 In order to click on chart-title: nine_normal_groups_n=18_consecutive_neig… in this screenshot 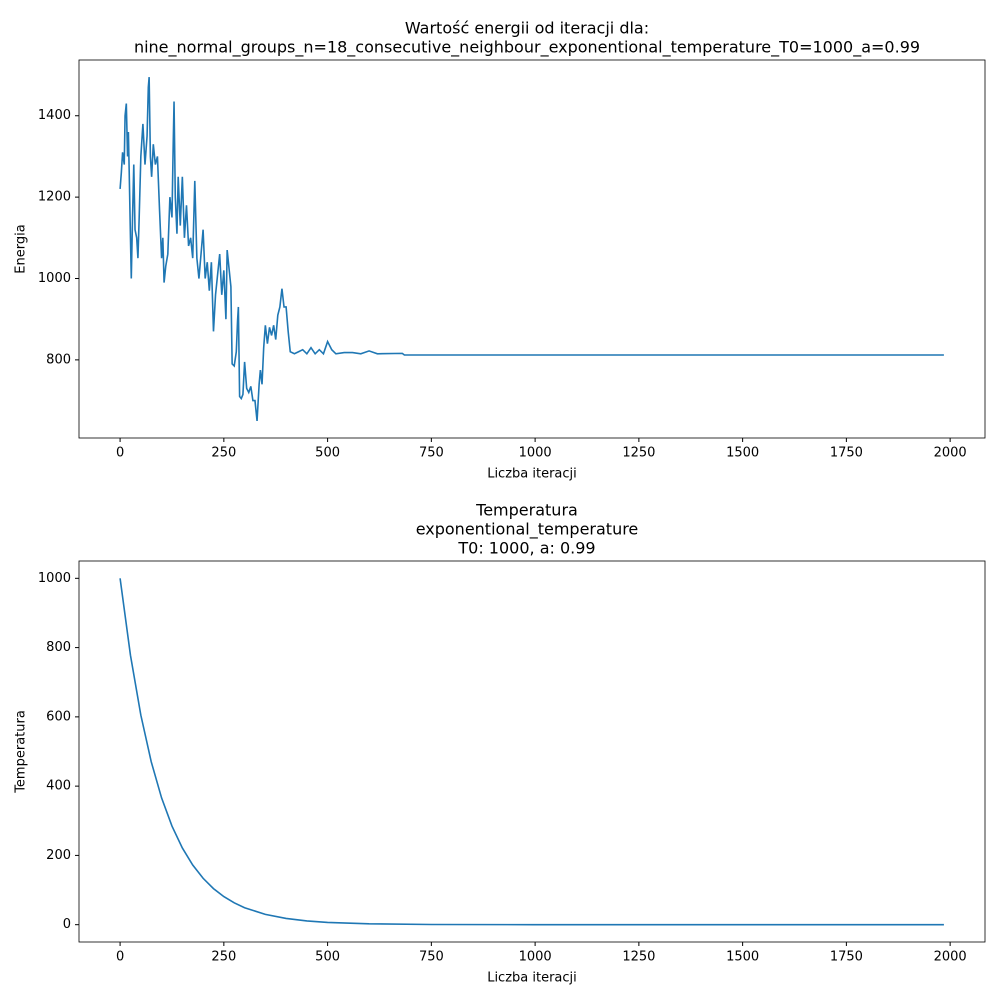, I will do `click(527, 48)`.